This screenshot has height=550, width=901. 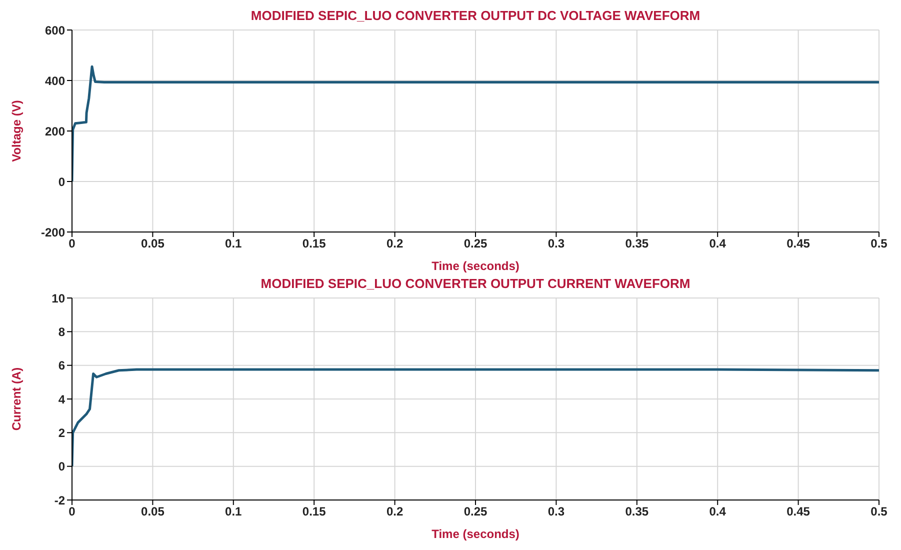 What do you see at coordinates (476, 15) in the screenshot?
I see `chart-title: MODIFIED SEPIC_LUO CONVERTER OUTPUT DC VOLTAGE WAVEFORM` at bounding box center [476, 15].